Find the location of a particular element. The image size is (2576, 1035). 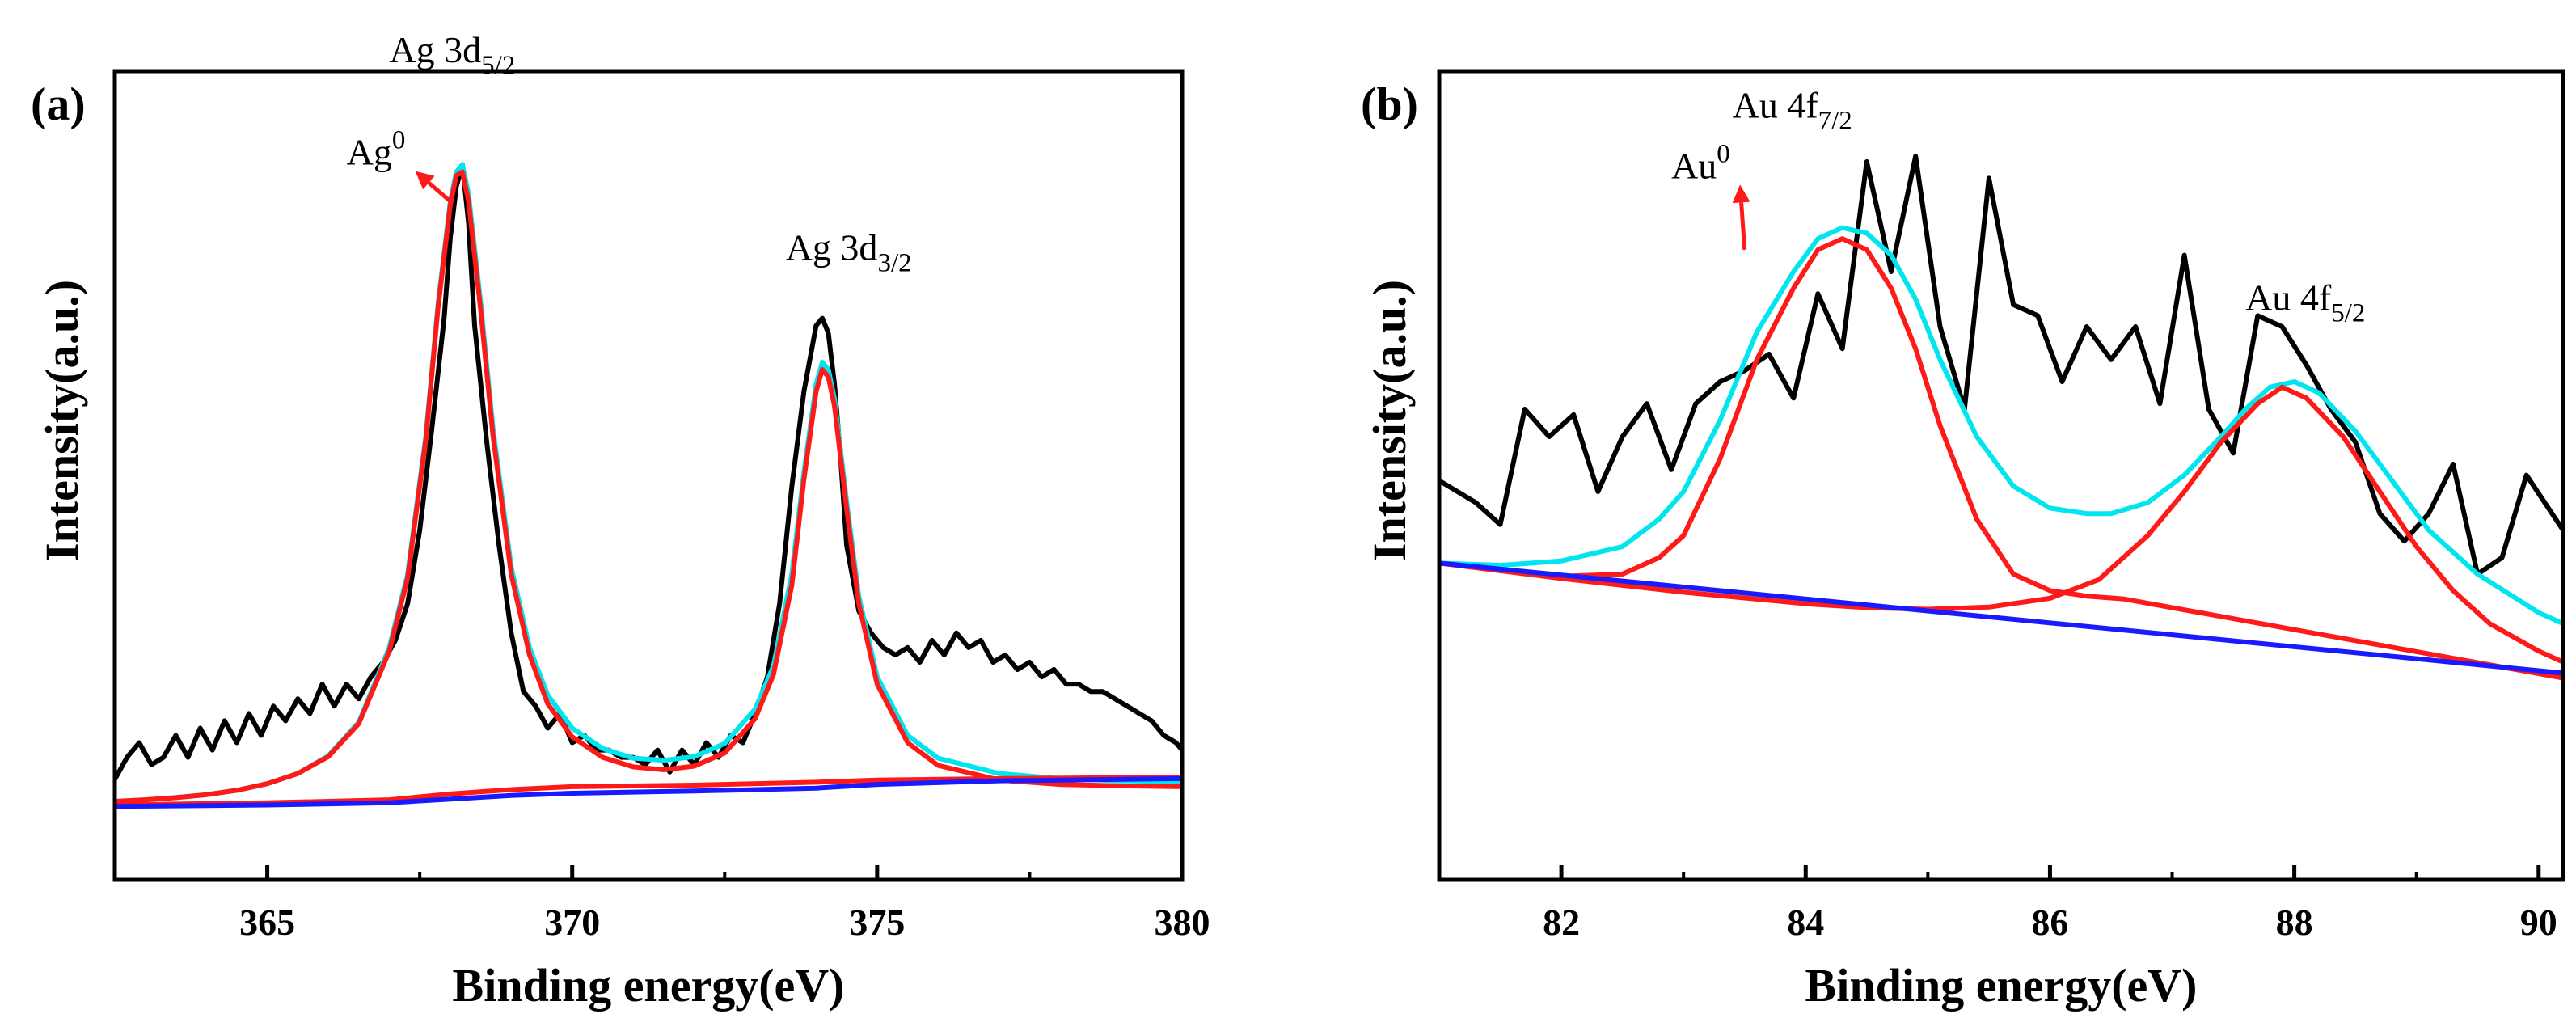

panel-b-x-tick-label-82: 82 is located at coordinates (1561, 922).